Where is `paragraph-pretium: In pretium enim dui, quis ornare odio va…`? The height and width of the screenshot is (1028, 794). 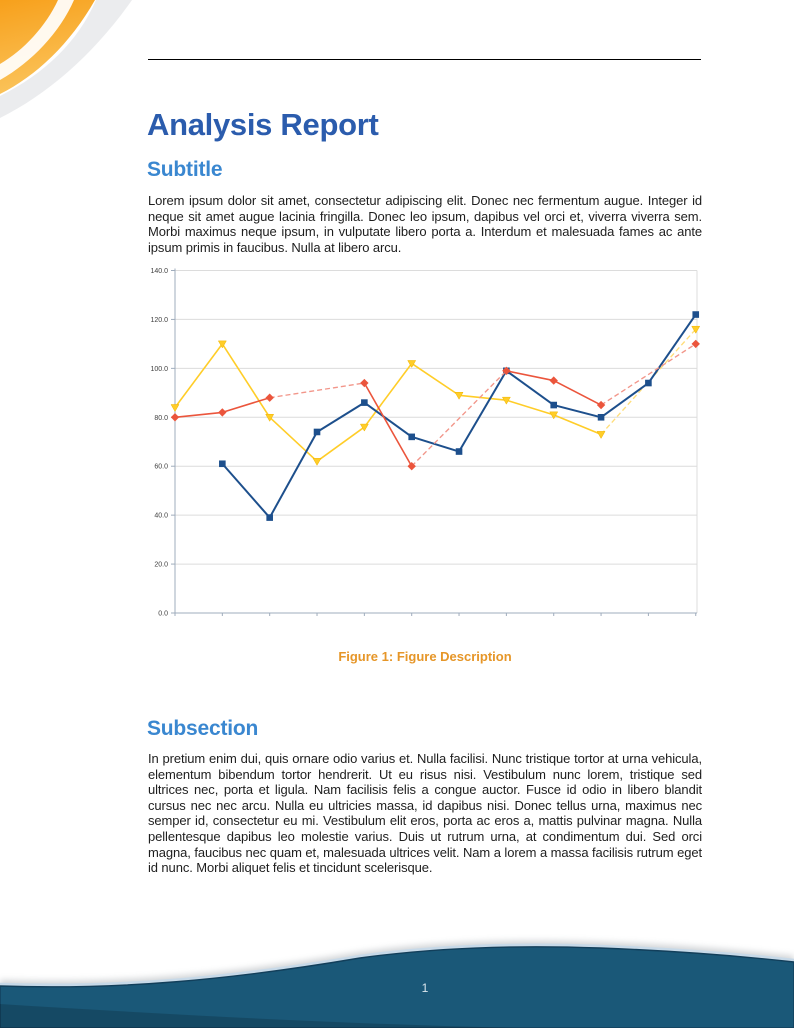
paragraph-pretium: In pretium enim dui, quis ornare odio va… is located at coordinates (425, 813).